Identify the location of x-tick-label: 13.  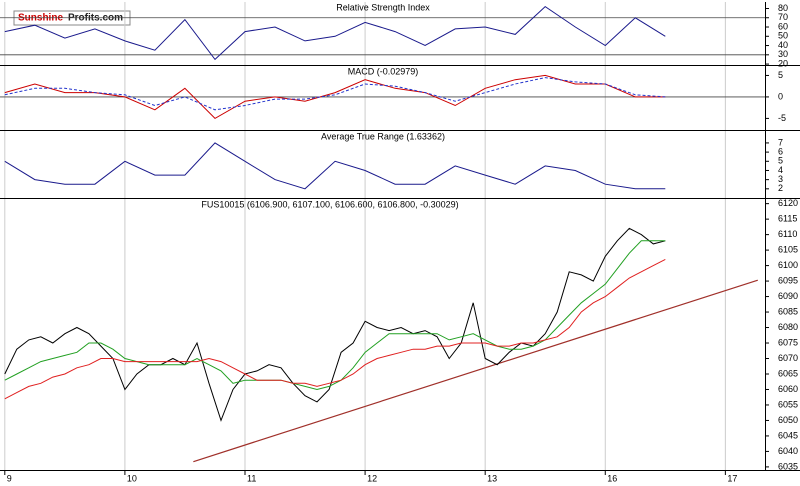
(492, 478).